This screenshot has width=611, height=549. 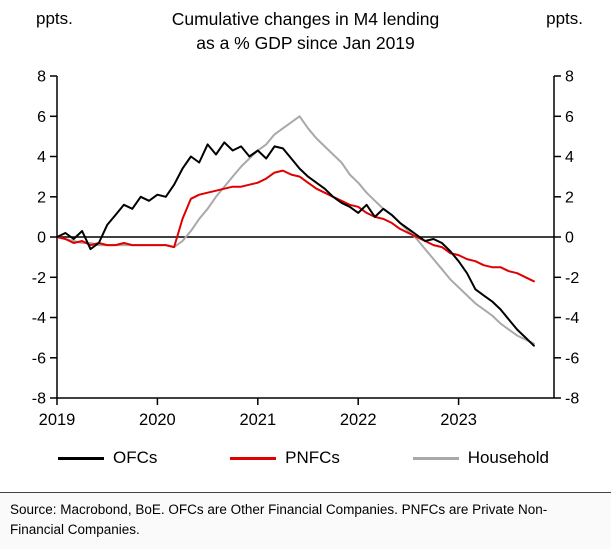 I want to click on svg-text: 2021, so click(x=257, y=420).